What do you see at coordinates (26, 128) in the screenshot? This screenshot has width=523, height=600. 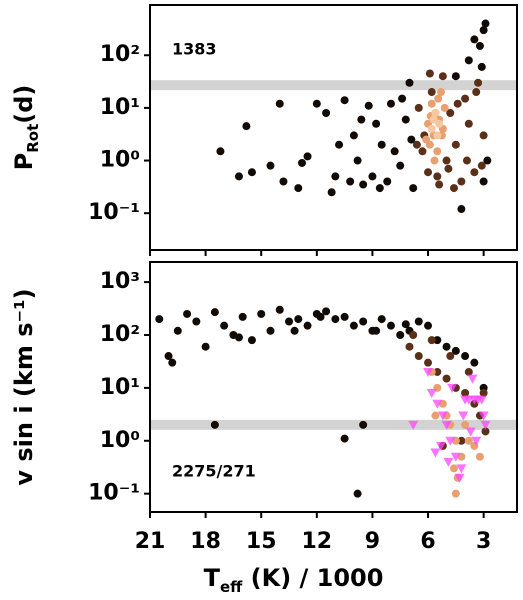 I see `y-axis-label: PRot(d)` at bounding box center [26, 128].